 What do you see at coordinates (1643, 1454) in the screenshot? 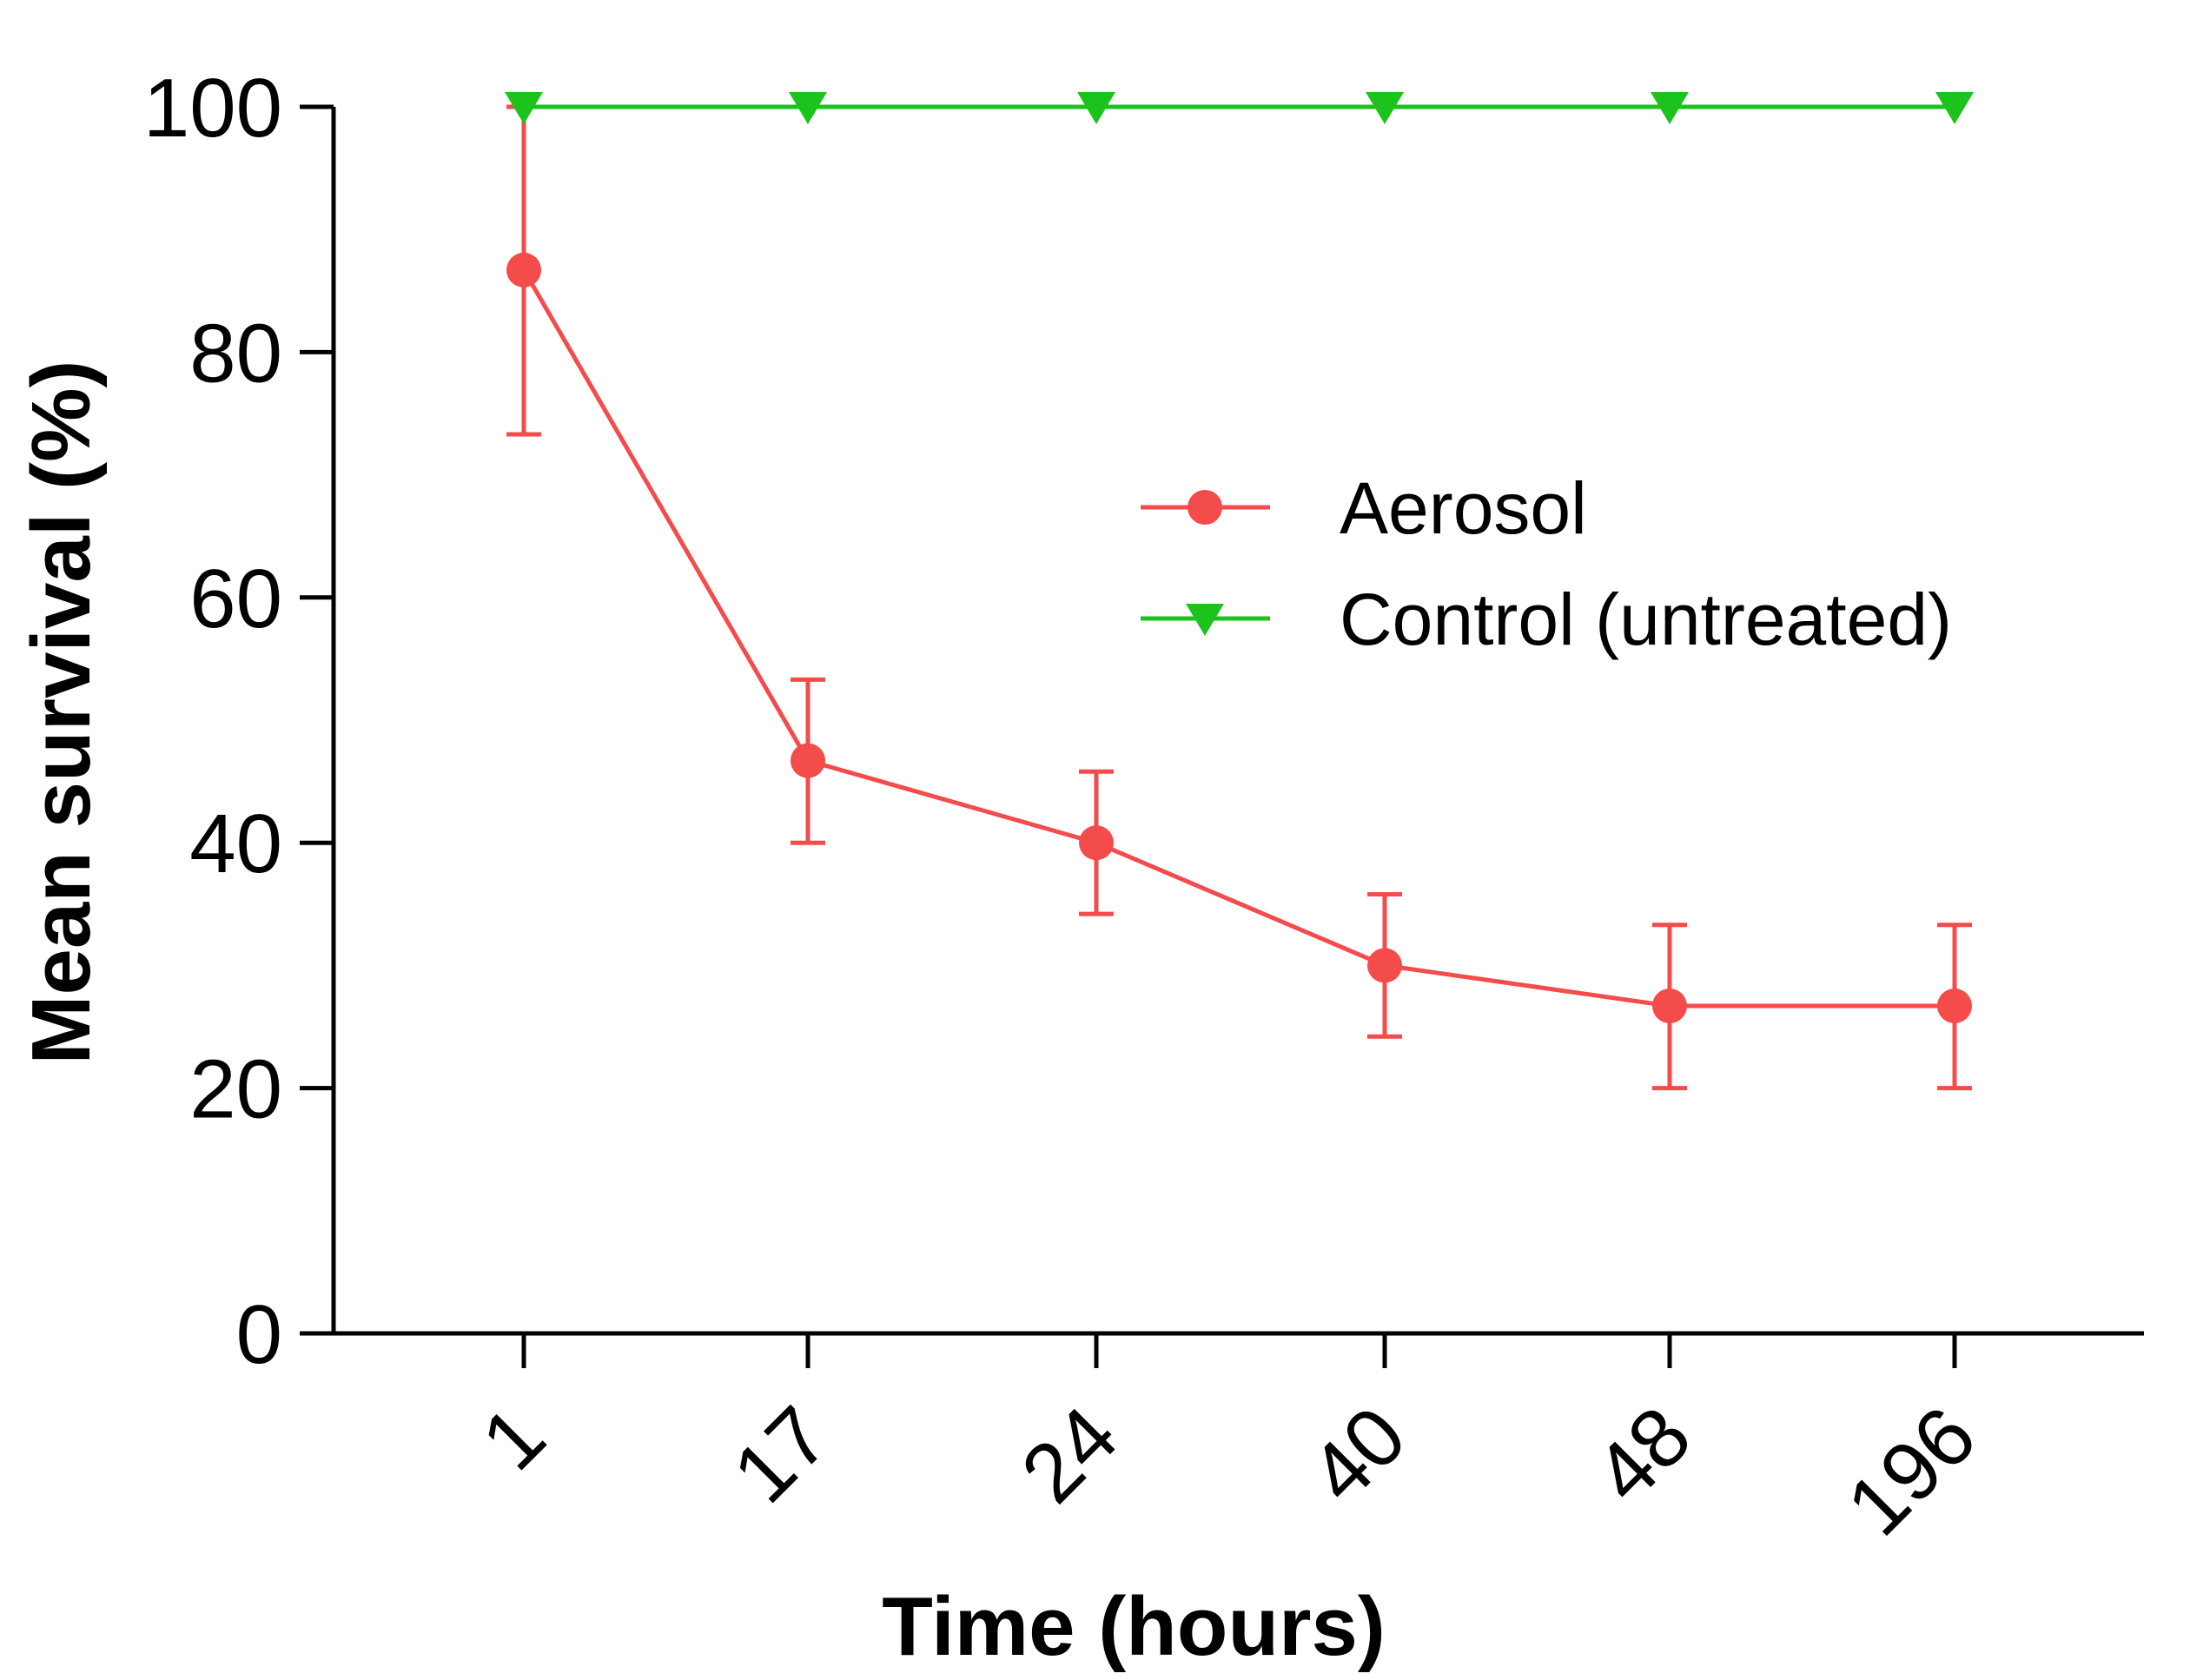
I see `x-tick-label: 48` at bounding box center [1643, 1454].